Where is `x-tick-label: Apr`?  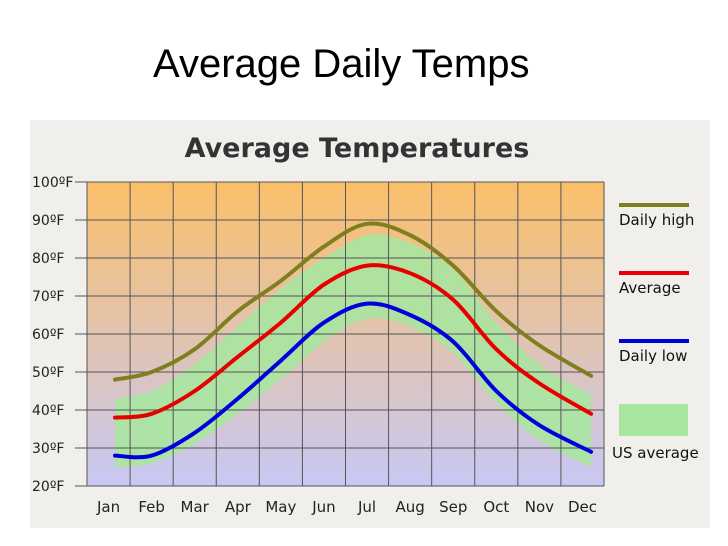 x-tick-label: Apr is located at coordinates (238, 507).